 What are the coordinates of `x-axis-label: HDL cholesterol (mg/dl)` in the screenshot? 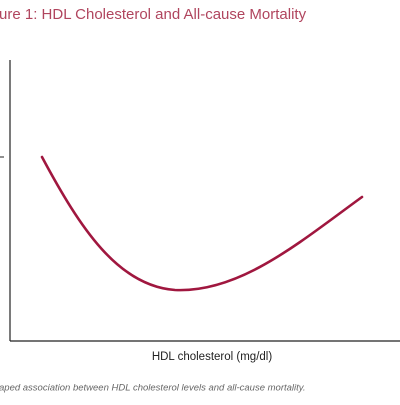 It's located at (212, 357).